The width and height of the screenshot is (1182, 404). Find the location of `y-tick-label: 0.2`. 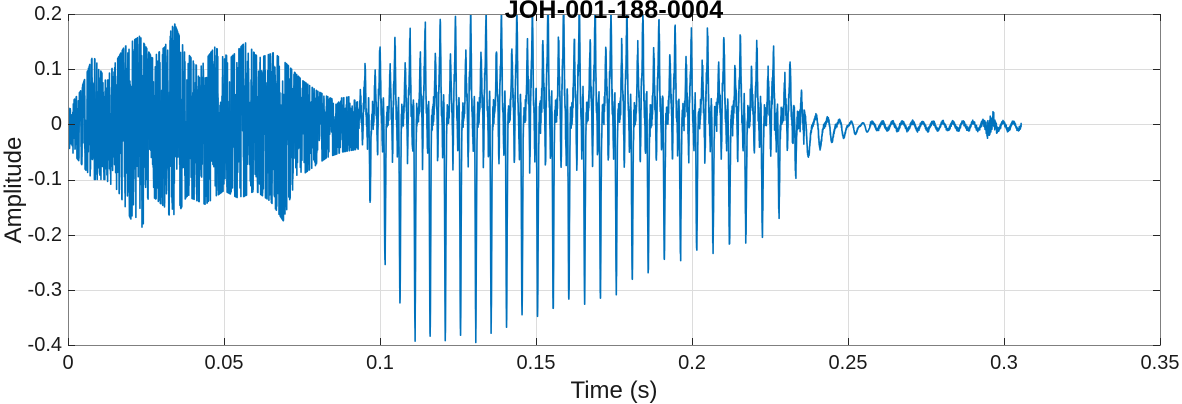

y-tick-label: 0.2 is located at coordinates (48, 14).